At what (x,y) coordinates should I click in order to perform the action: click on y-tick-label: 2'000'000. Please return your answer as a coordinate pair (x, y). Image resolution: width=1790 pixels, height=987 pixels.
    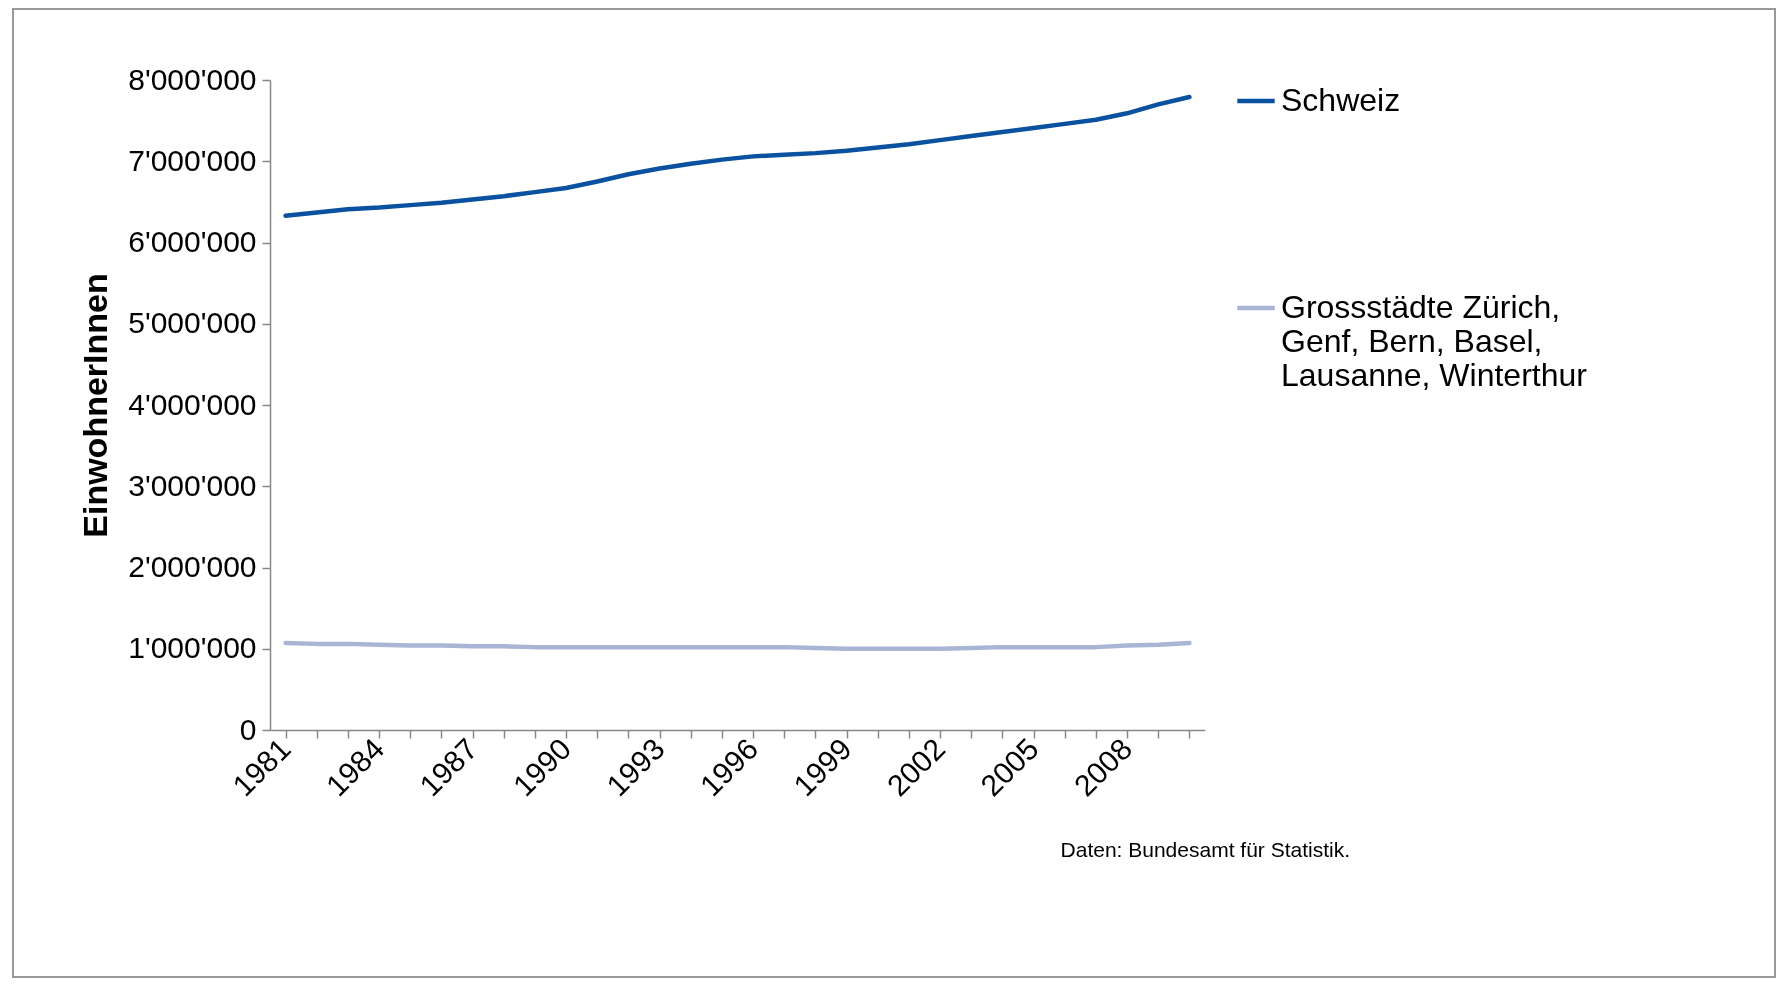
    Looking at the image, I should click on (192, 566).